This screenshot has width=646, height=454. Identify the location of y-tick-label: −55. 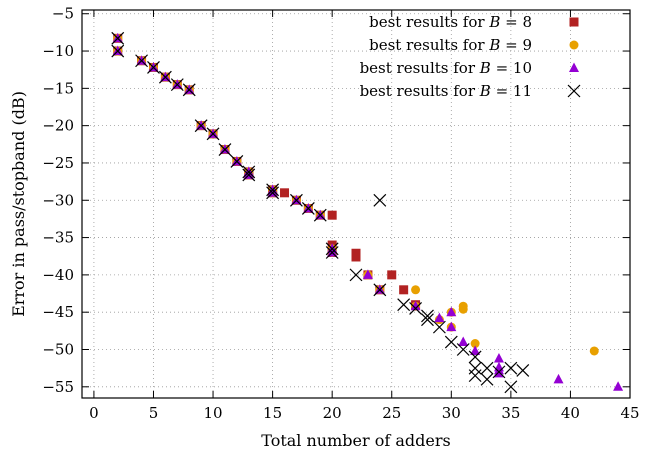
(58, 387).